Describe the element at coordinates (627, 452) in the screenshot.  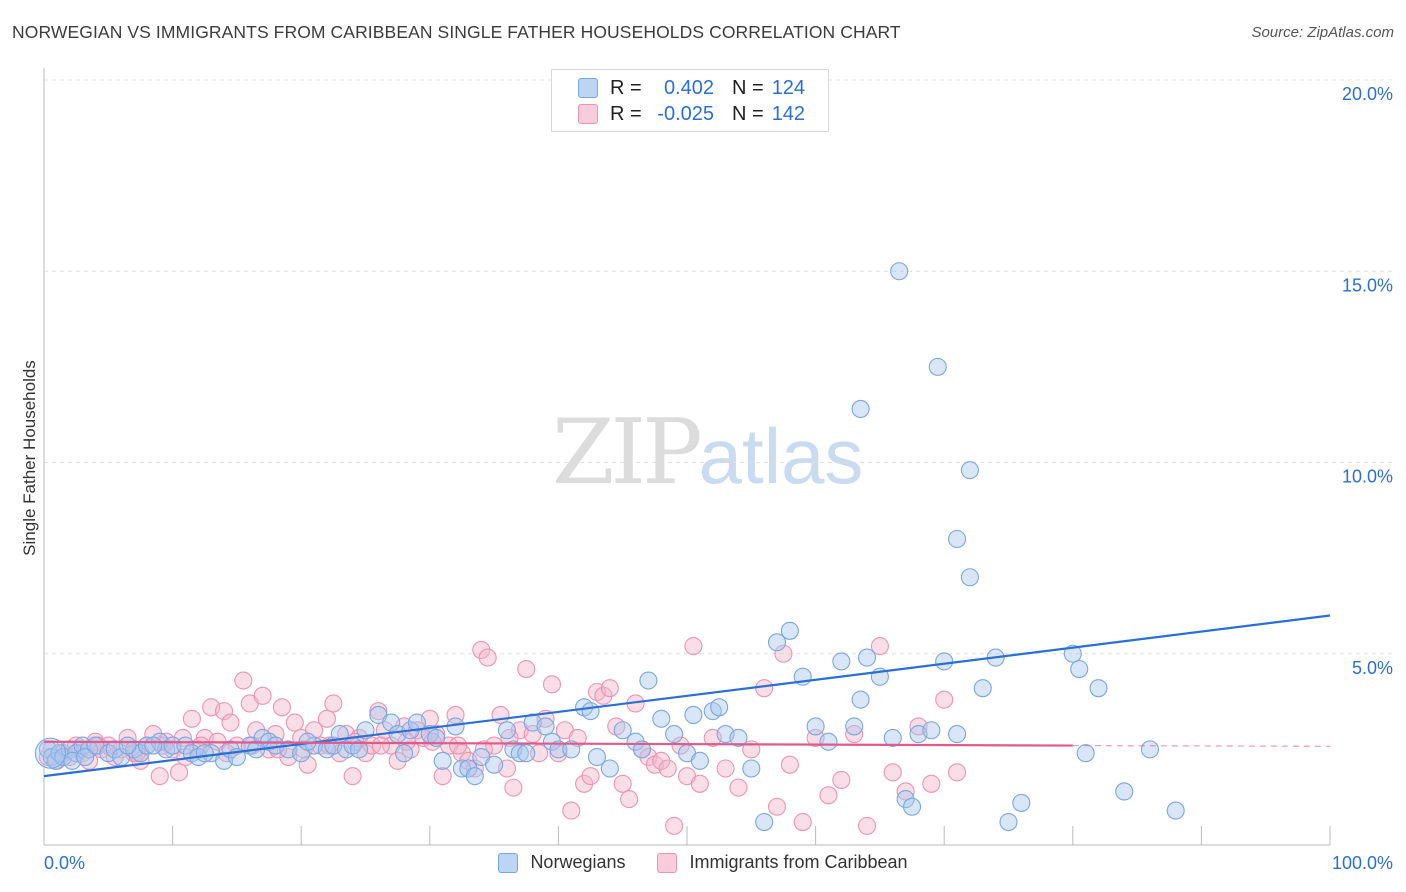
I see `watermark-zip: ZIP` at that location.